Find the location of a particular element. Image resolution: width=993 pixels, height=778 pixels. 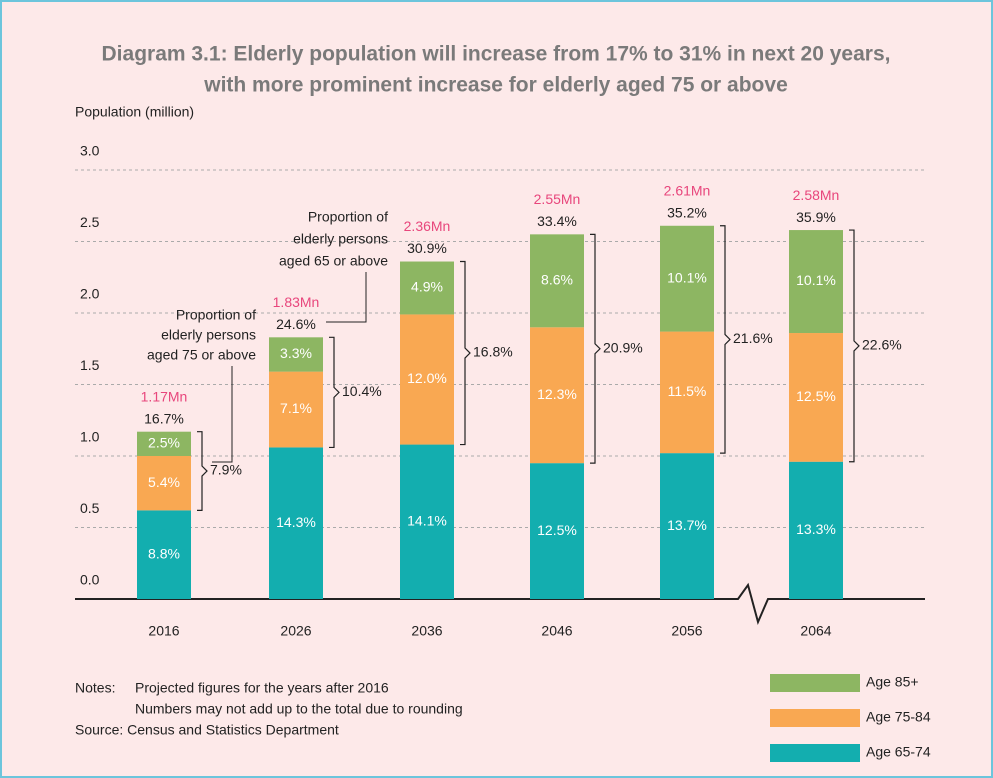

segment-share: 5.4% is located at coordinates (164, 482).